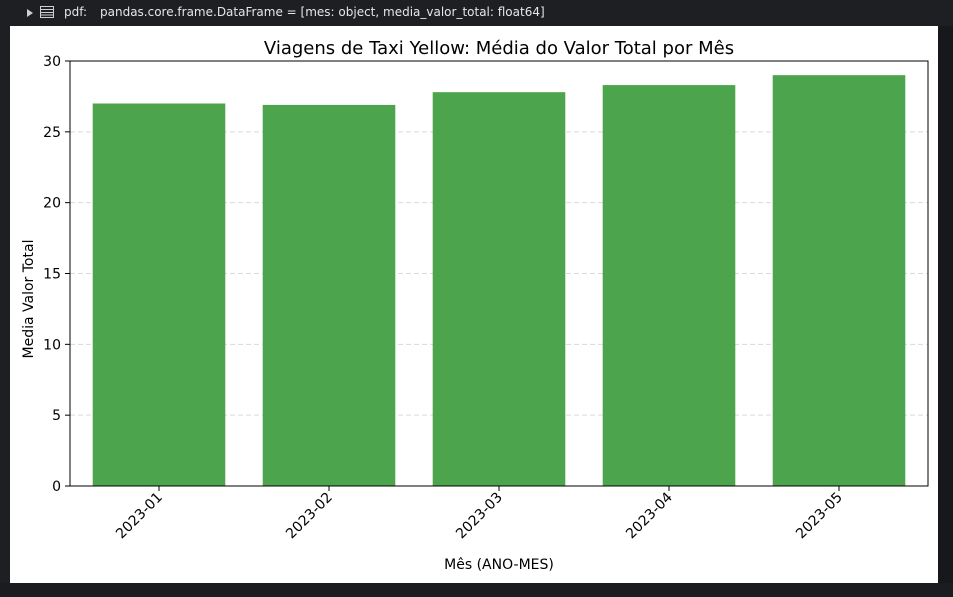 The width and height of the screenshot is (953, 597). Describe the element at coordinates (649, 515) in the screenshot. I see `x-tick-label: 2023-04` at that location.